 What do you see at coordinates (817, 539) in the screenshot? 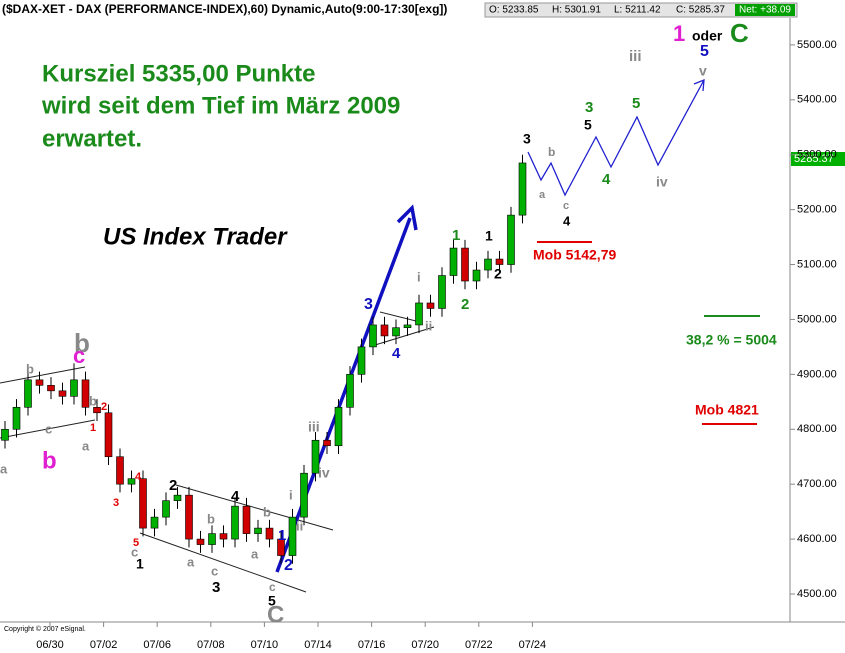
I see `y-tick-label: 4600.00` at bounding box center [817, 539].